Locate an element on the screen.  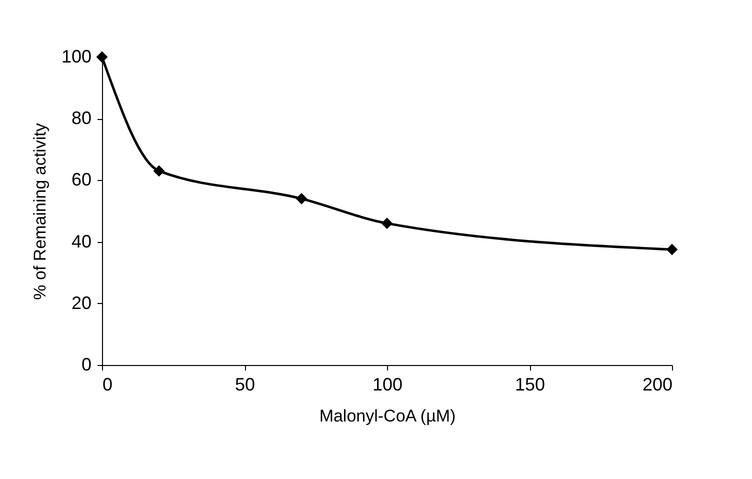
x-tick-label: 200 is located at coordinates (657, 384).